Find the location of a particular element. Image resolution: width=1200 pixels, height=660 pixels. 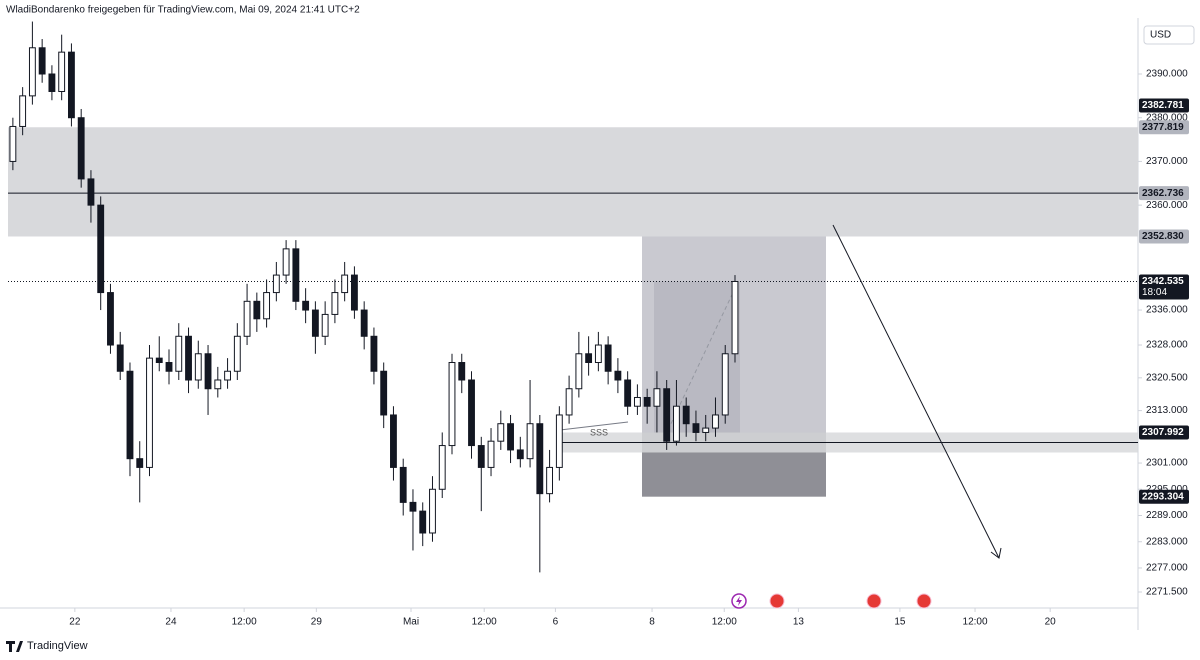

y-tick-label: 2328.000 is located at coordinates (1167, 345).